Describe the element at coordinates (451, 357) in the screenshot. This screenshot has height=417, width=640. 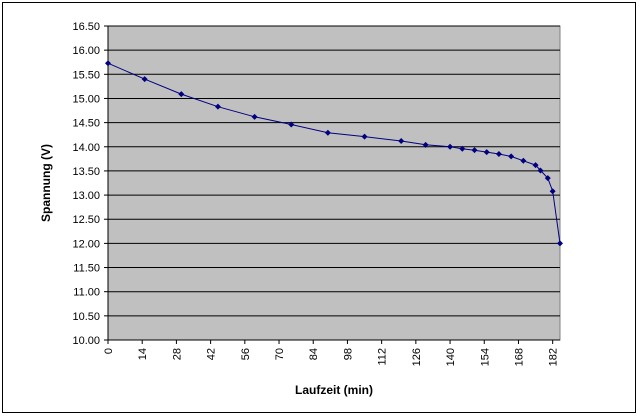
I see `x-tick-label: 140` at that location.